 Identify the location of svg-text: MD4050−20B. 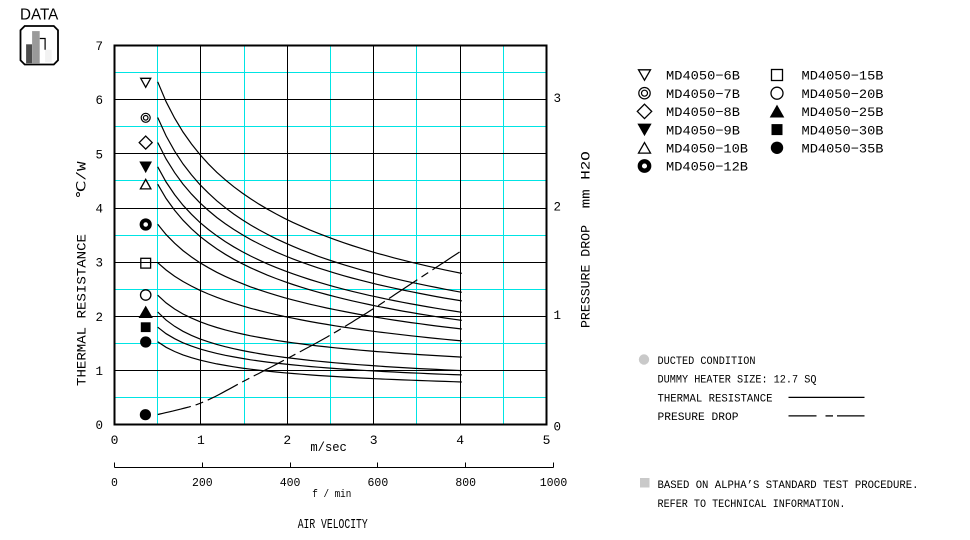
(843, 94).